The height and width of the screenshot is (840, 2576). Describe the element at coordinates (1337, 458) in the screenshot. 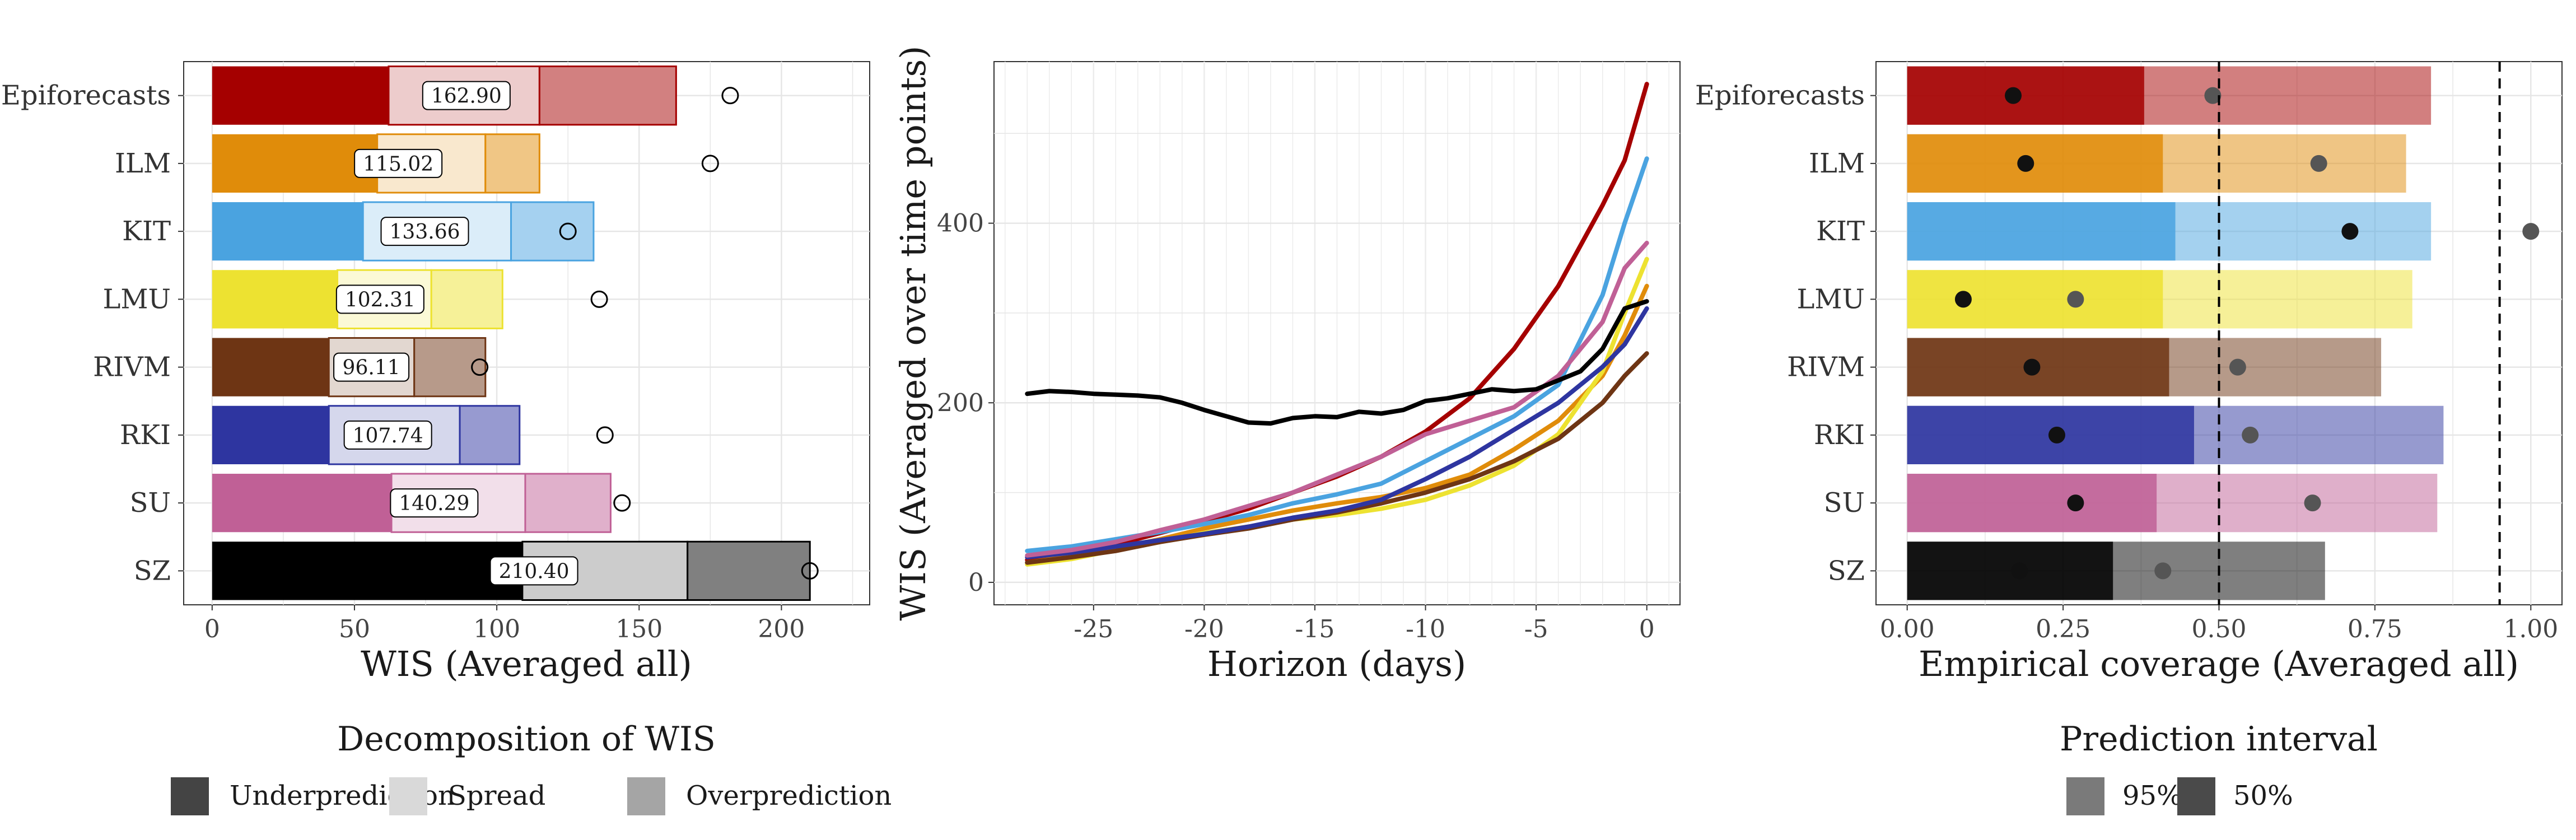

I see `line-rivm` at that location.